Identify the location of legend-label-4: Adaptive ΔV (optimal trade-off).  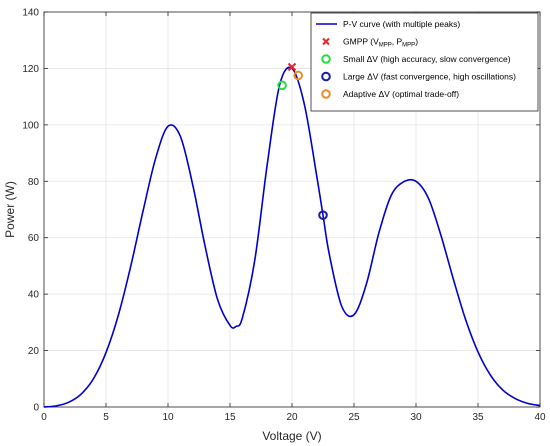
(401, 94).